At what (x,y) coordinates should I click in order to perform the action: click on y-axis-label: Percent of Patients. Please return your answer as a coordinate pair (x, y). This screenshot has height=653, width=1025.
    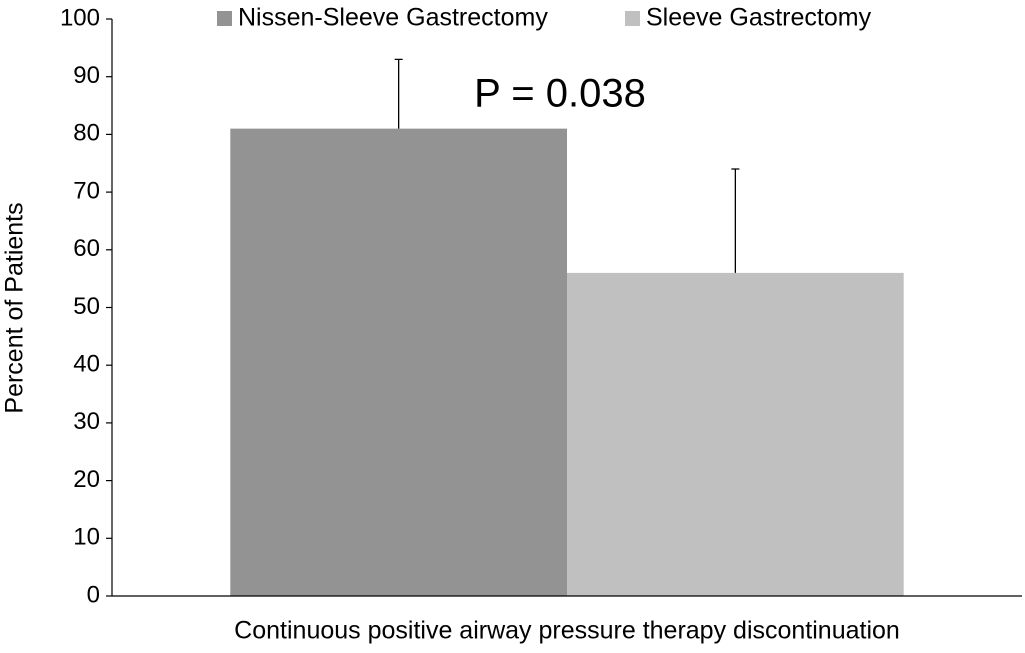
    Looking at the image, I should click on (15, 307).